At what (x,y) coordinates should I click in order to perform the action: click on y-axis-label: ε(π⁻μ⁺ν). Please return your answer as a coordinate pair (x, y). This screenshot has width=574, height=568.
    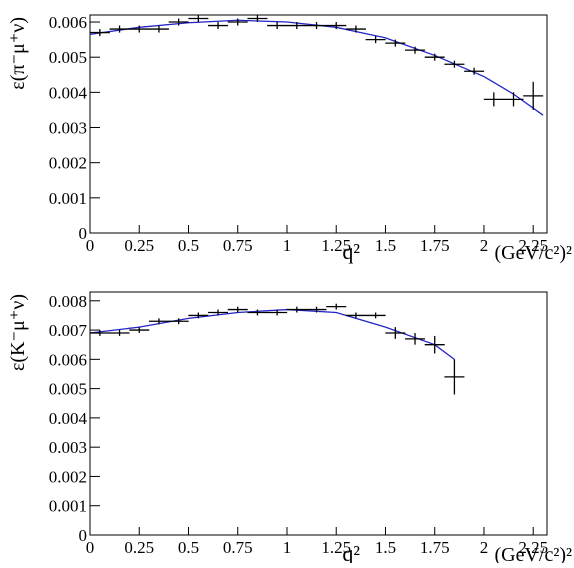
    Looking at the image, I should click on (18, 53).